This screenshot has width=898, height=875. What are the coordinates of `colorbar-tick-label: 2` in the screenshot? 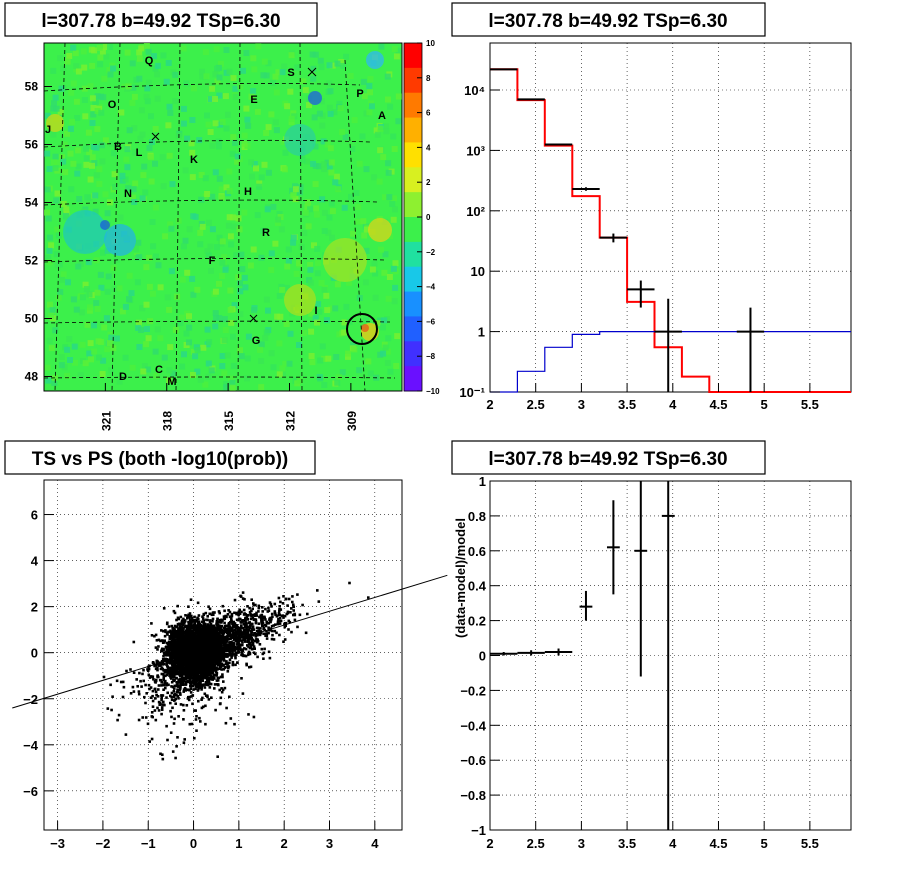 It's located at (428, 182).